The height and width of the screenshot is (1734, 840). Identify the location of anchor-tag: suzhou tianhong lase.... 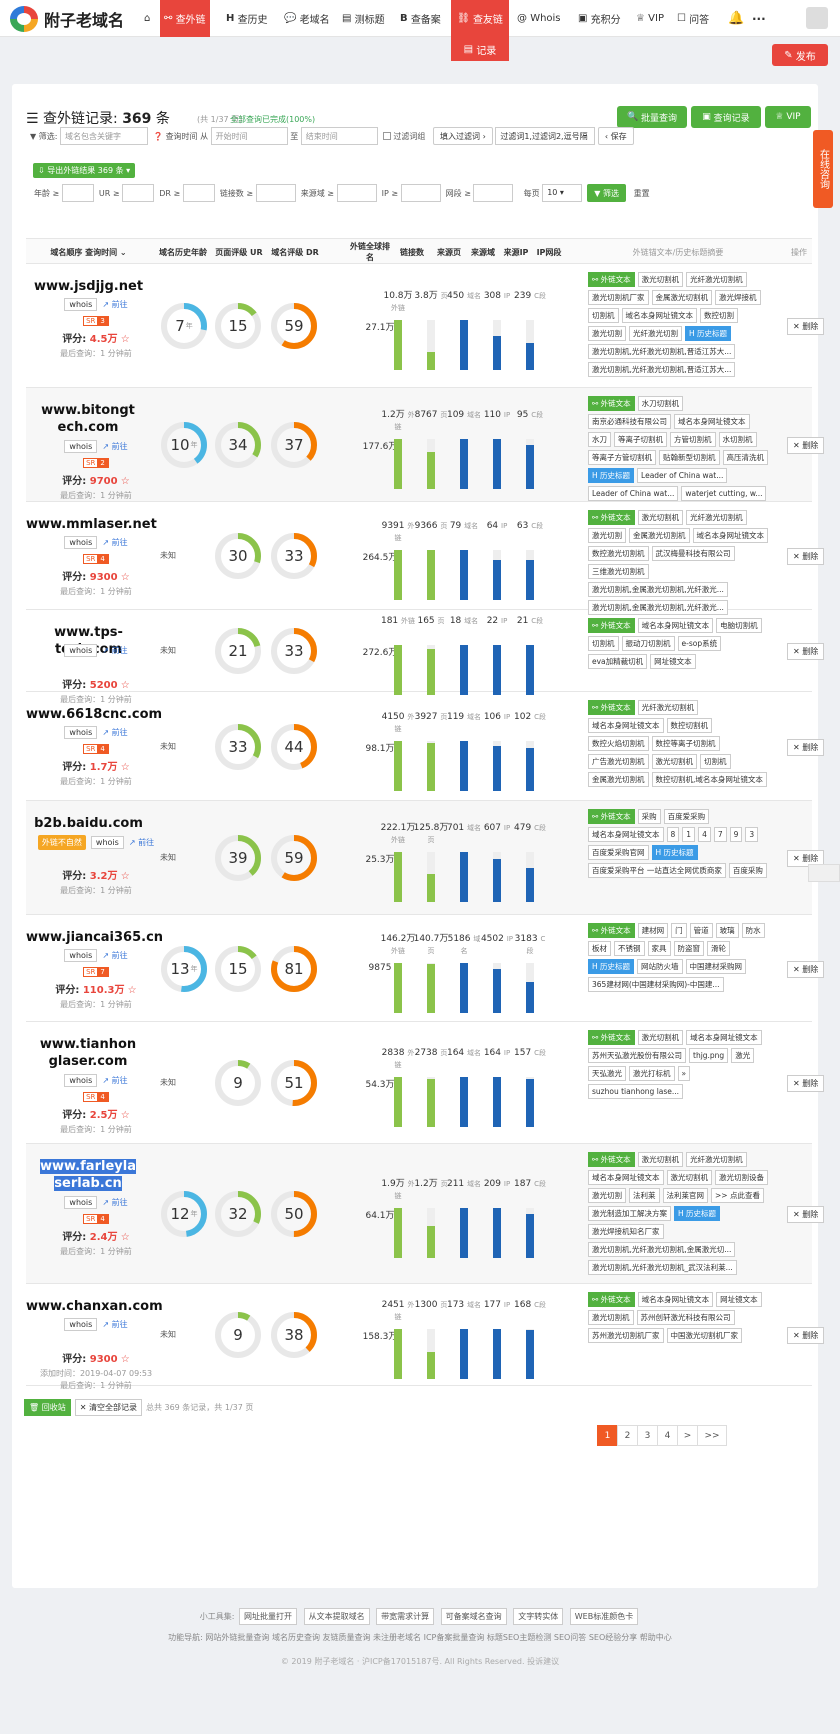
(636, 1091).